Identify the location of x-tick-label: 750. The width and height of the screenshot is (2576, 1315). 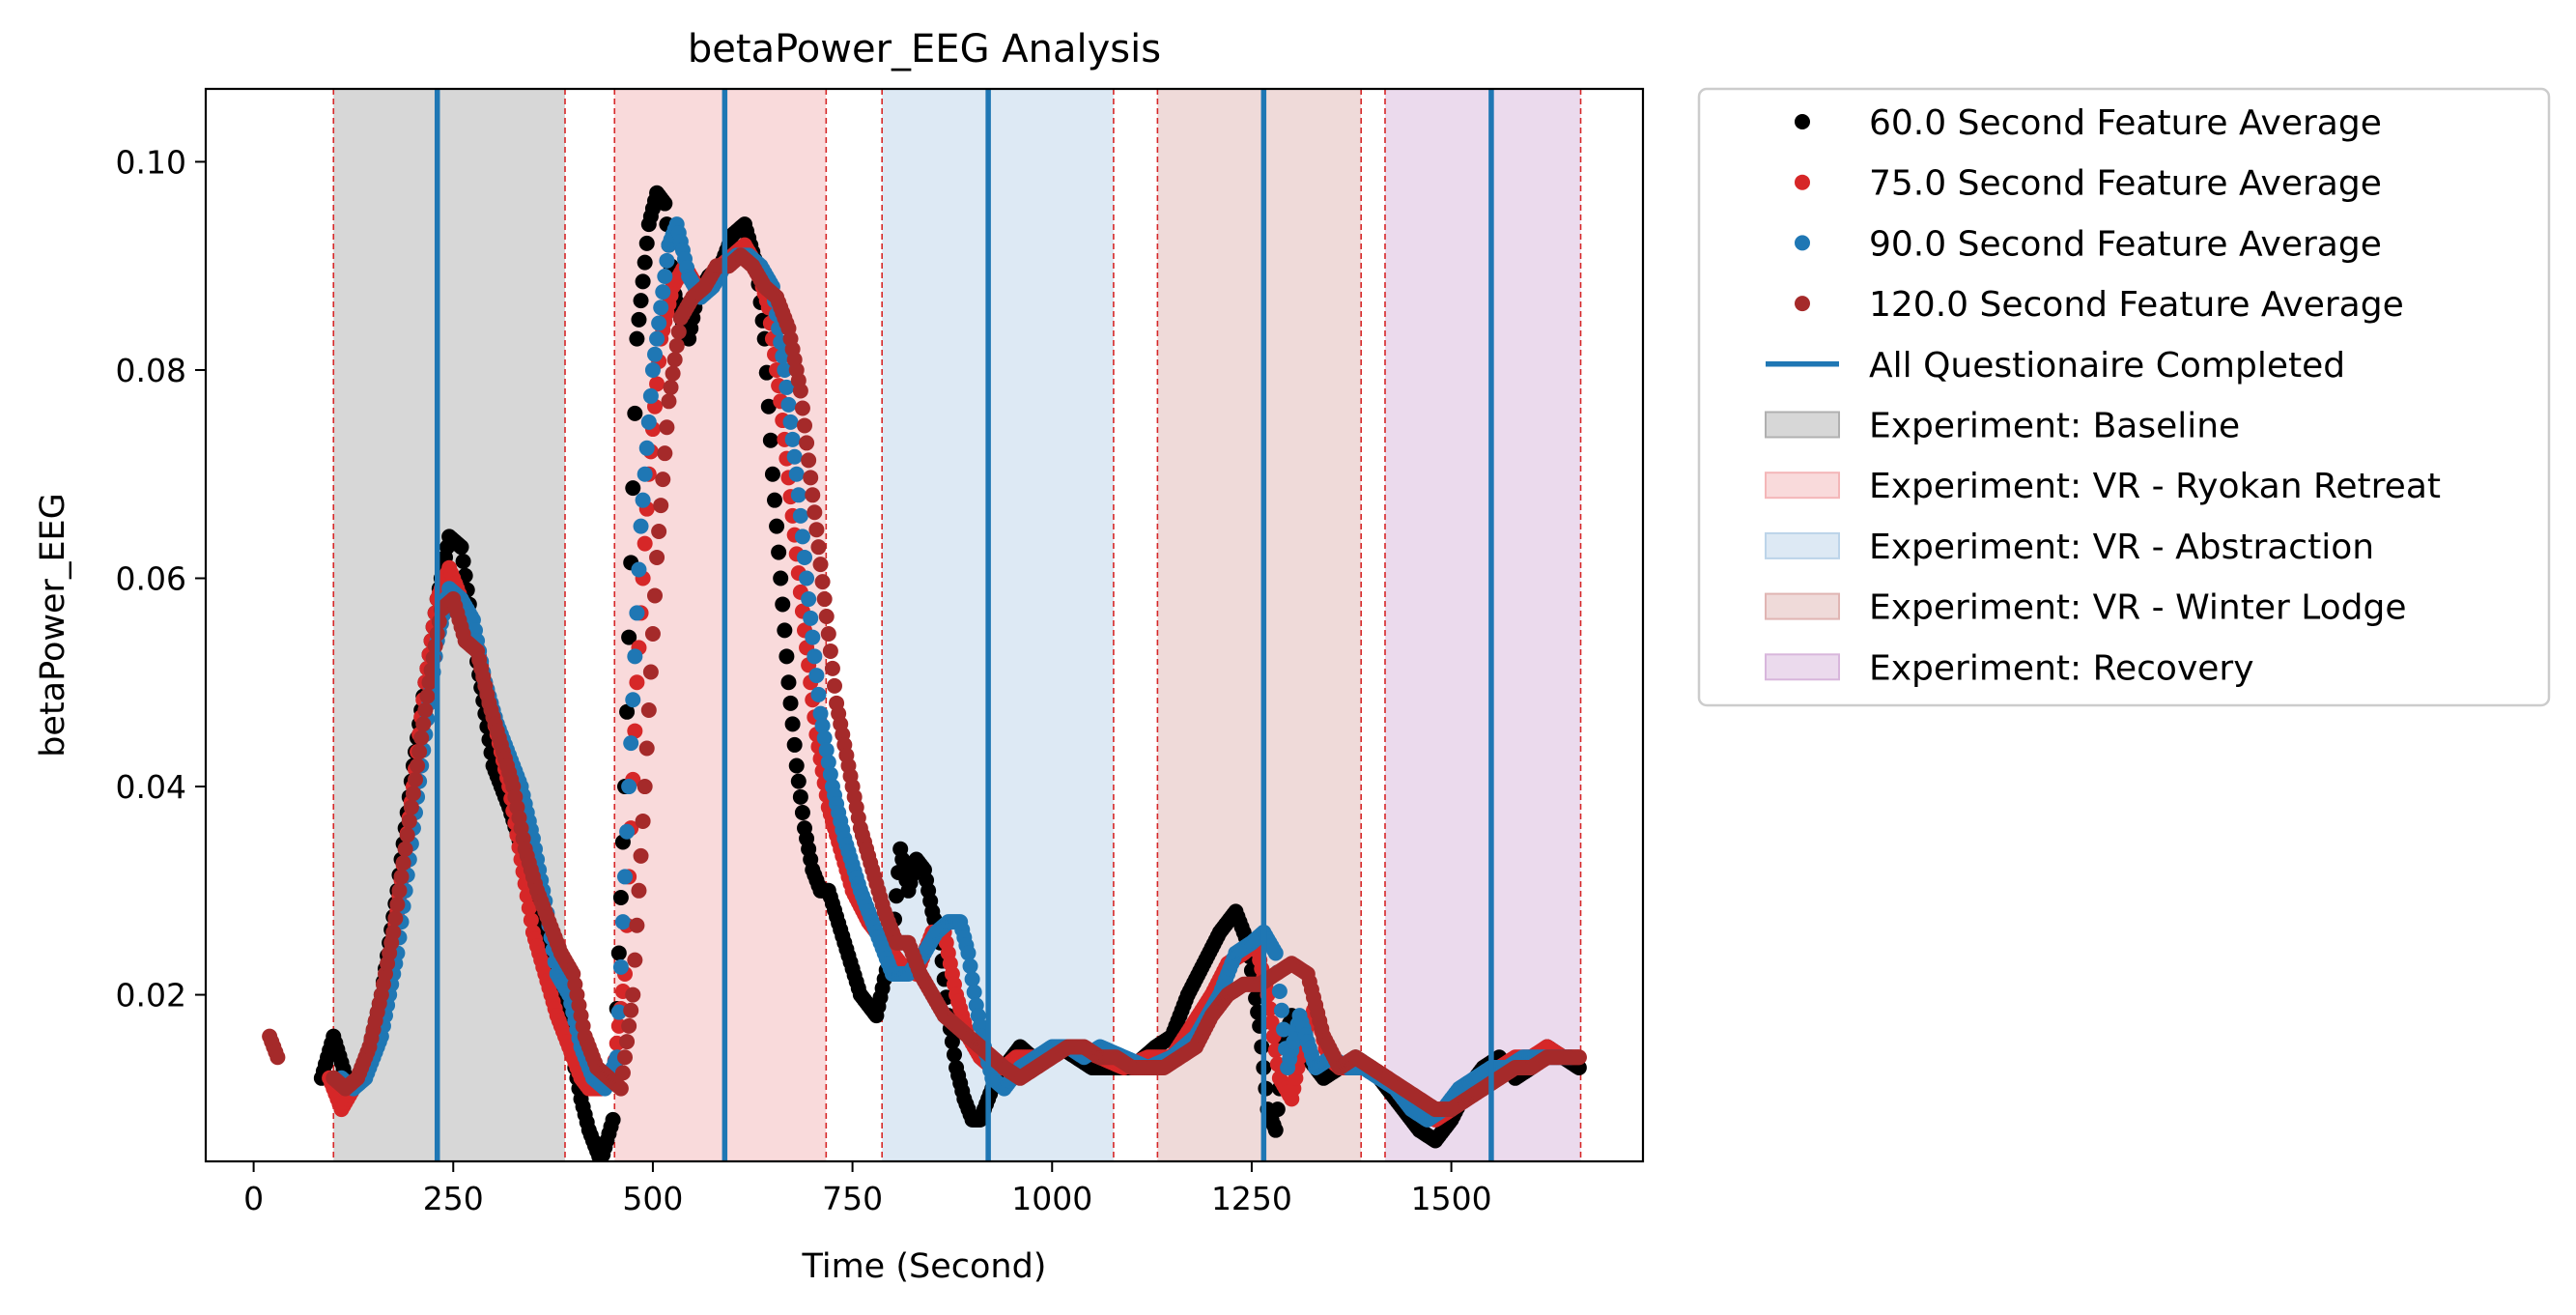
(852, 1198).